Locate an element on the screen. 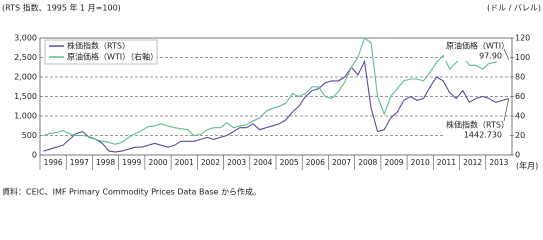 The width and height of the screenshot is (543, 240). x-tick-label: 1999 is located at coordinates (131, 162).